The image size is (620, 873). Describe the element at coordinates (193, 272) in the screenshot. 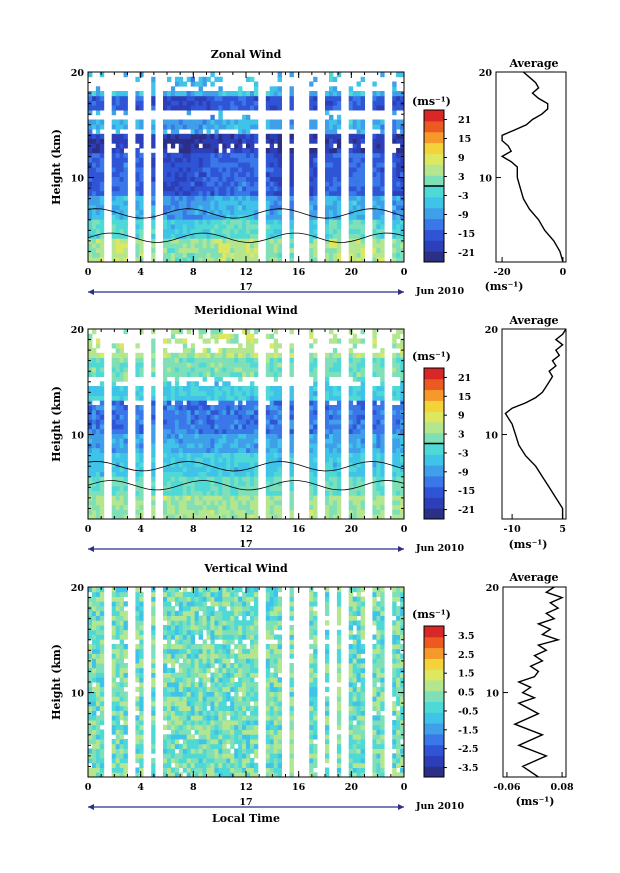

I see `x-tick-label: 8` at that location.